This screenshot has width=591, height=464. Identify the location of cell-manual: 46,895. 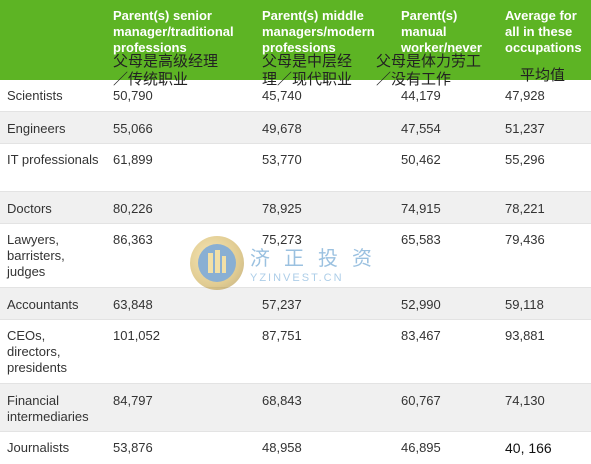
(421, 447).